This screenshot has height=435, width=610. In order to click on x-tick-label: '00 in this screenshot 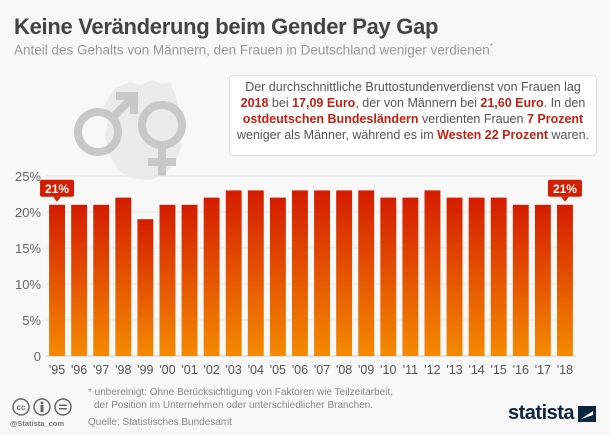, I will do `click(167, 369)`.